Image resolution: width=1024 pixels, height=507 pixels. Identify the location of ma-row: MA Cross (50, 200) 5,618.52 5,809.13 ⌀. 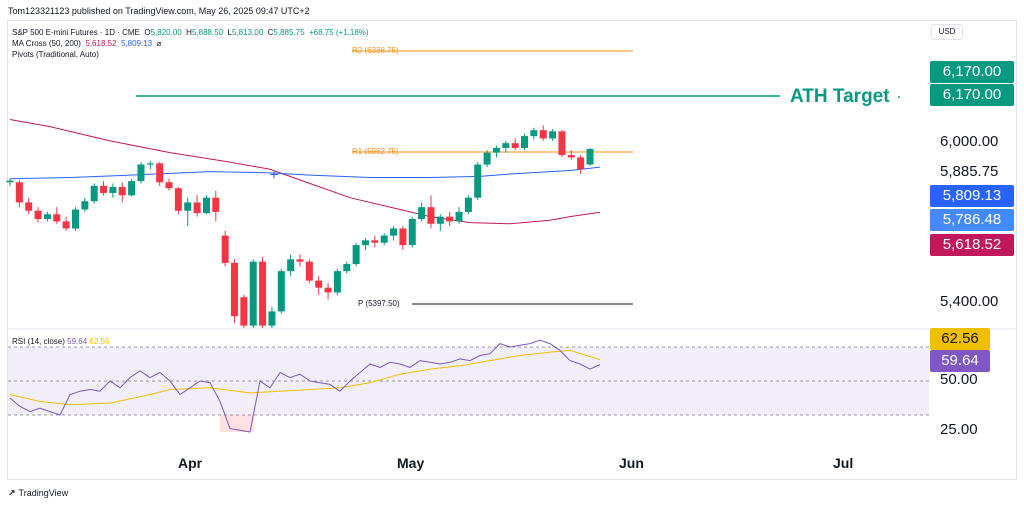
(190, 43).